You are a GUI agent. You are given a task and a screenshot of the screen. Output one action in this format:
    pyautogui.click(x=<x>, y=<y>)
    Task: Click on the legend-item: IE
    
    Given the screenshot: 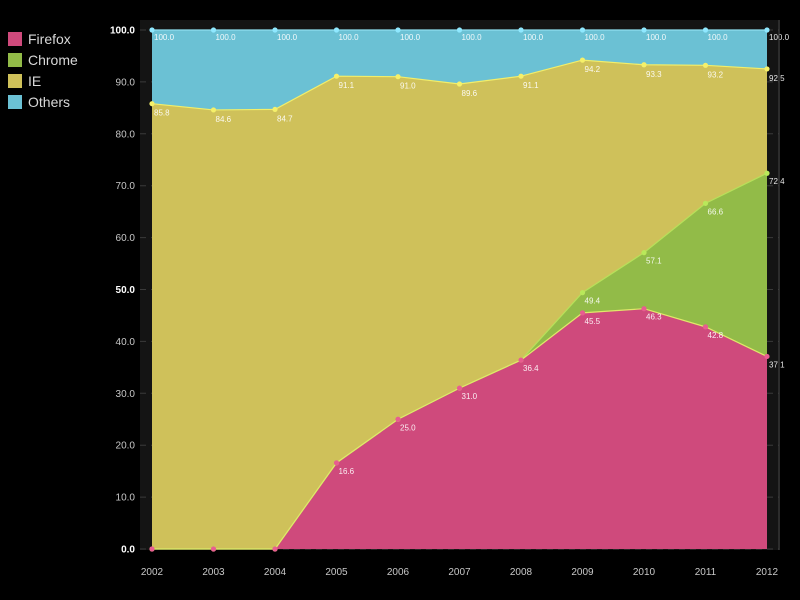 What is the action you would take?
    pyautogui.click(x=43, y=80)
    